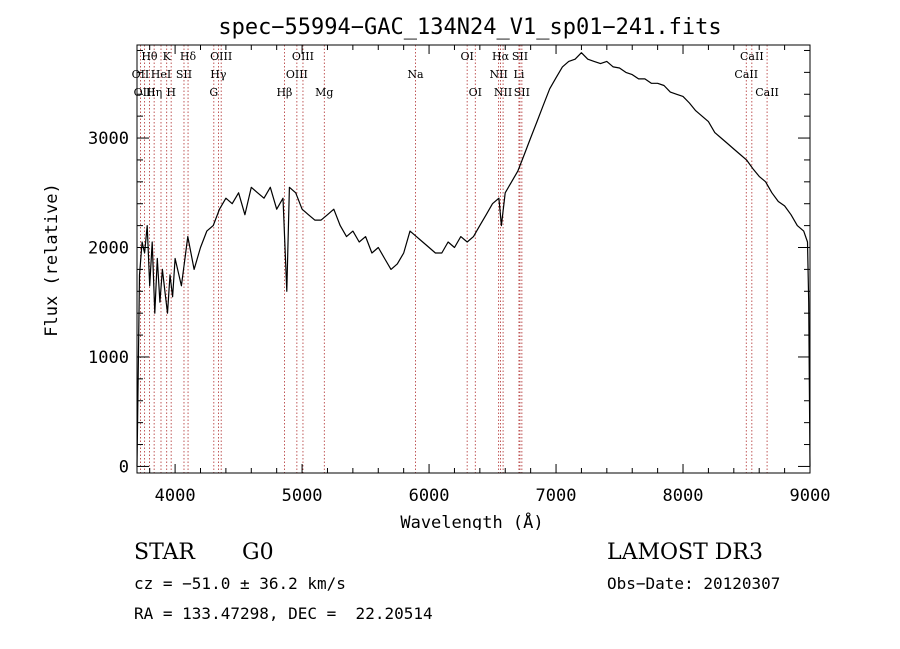 The image size is (900, 649). Describe the element at coordinates (302, 496) in the screenshot. I see `x-tick-label: 5000` at that location.